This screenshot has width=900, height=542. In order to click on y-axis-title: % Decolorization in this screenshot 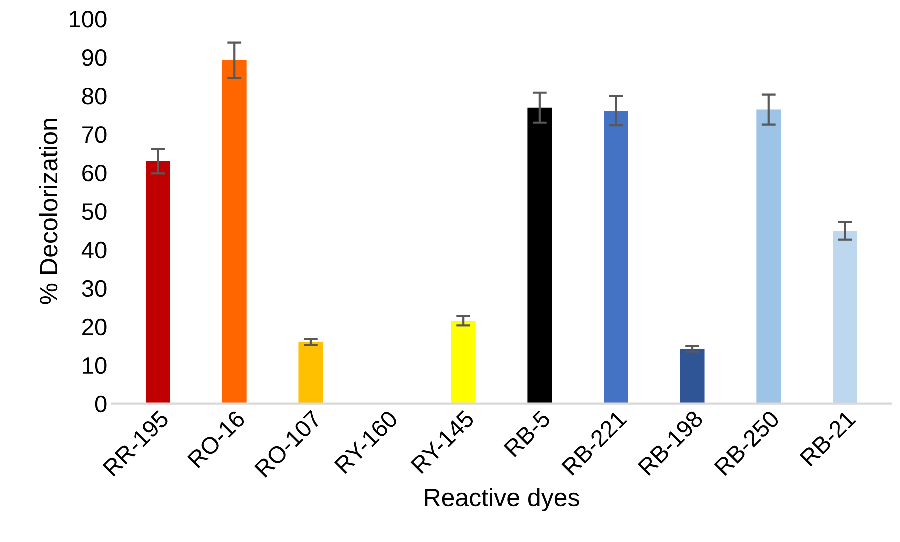, I will do `click(48, 211)`.